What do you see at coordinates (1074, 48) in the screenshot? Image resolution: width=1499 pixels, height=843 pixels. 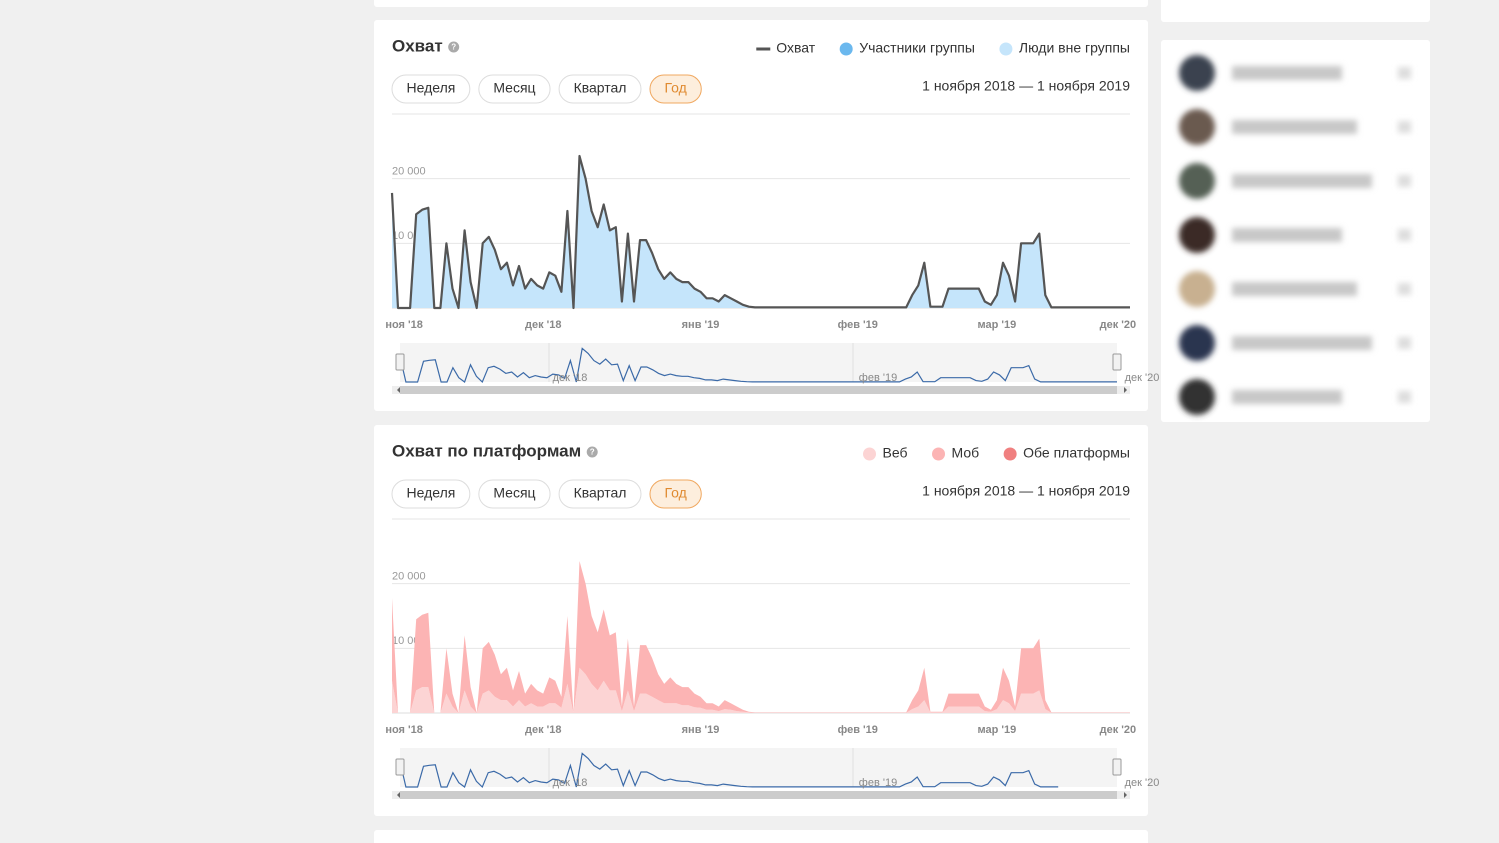 I see `legend-label: Люди вне группы` at bounding box center [1074, 48].